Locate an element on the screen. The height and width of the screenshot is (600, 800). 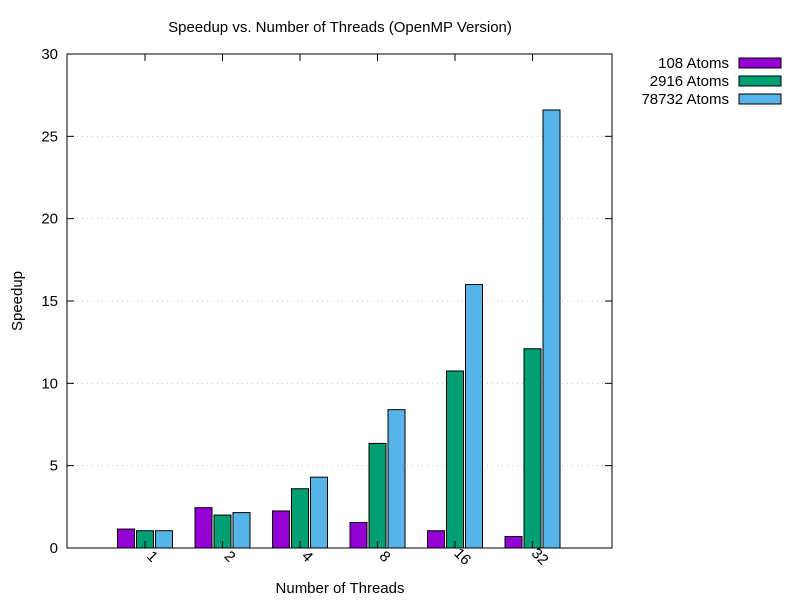
y-tick-label: 10 is located at coordinates (49, 383).